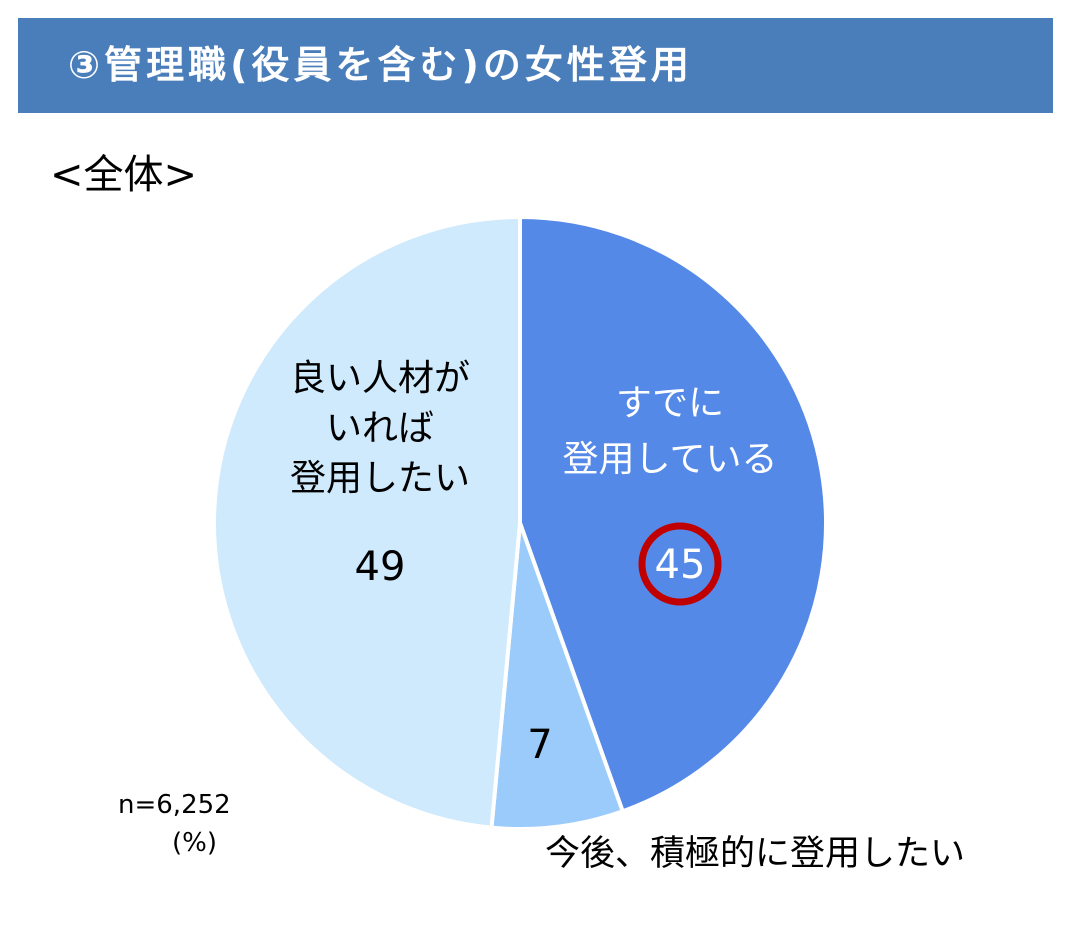 Image resolution: width=1071 pixels, height=934 pixels. Describe the element at coordinates (670, 431) in the screenshot. I see `slice-label: すでに登用している` at that location.